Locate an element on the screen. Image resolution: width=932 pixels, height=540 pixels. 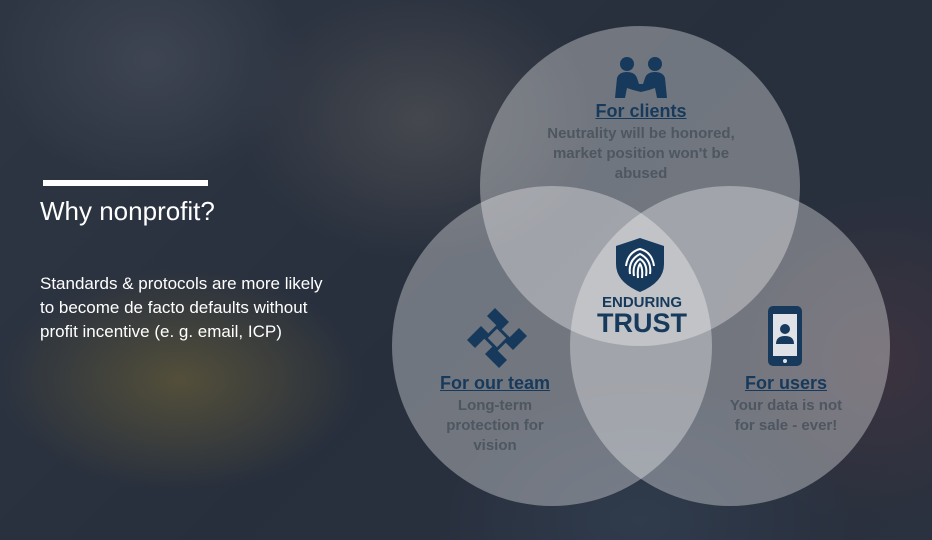
team-description: Long-term protection for vision is located at coordinates (495, 425).